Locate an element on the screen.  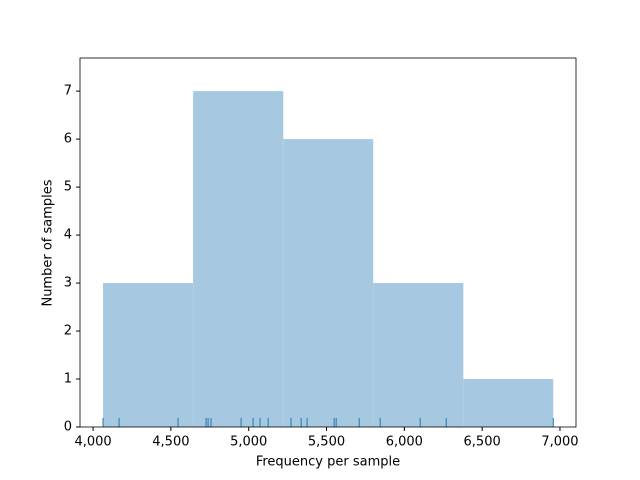
y-tick-label: 5 is located at coordinates (68, 187).